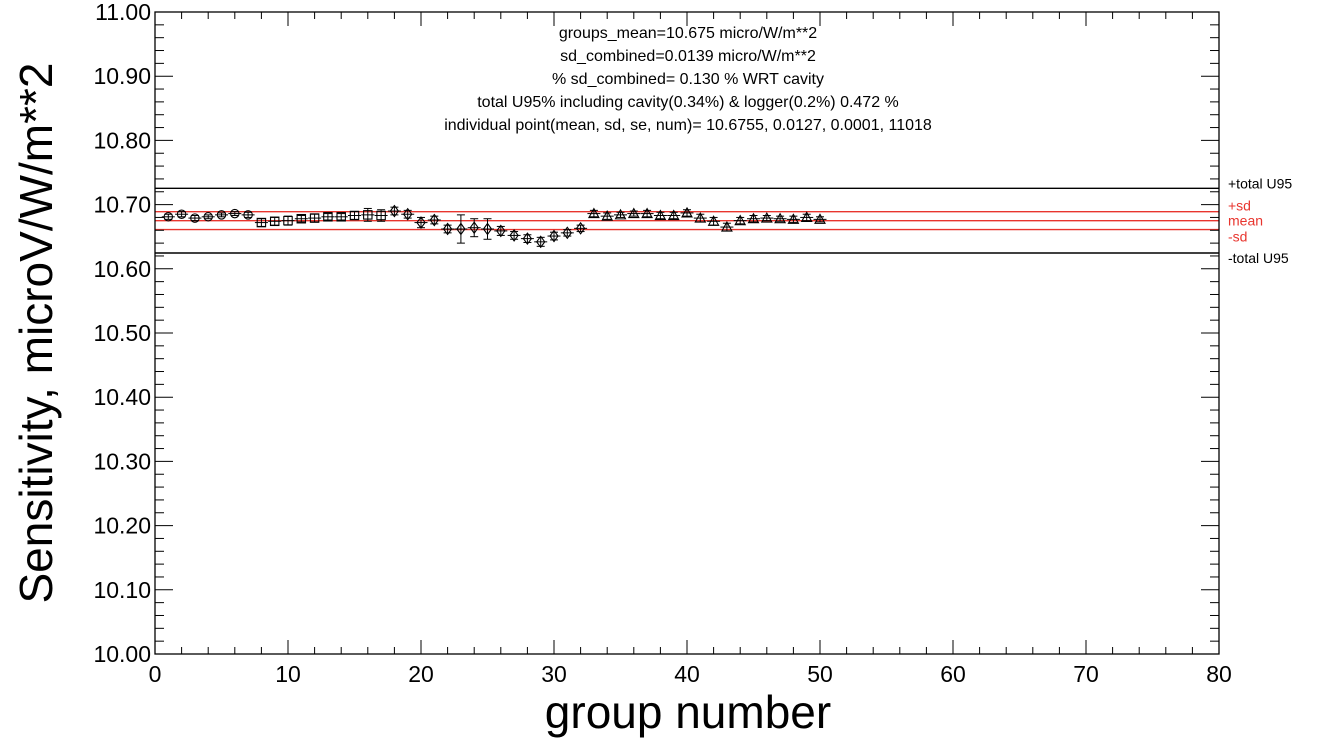 The height and width of the screenshot is (738, 1331). Describe the element at coordinates (122, 461) in the screenshot. I see `y-tick-label: 10.30` at that location.